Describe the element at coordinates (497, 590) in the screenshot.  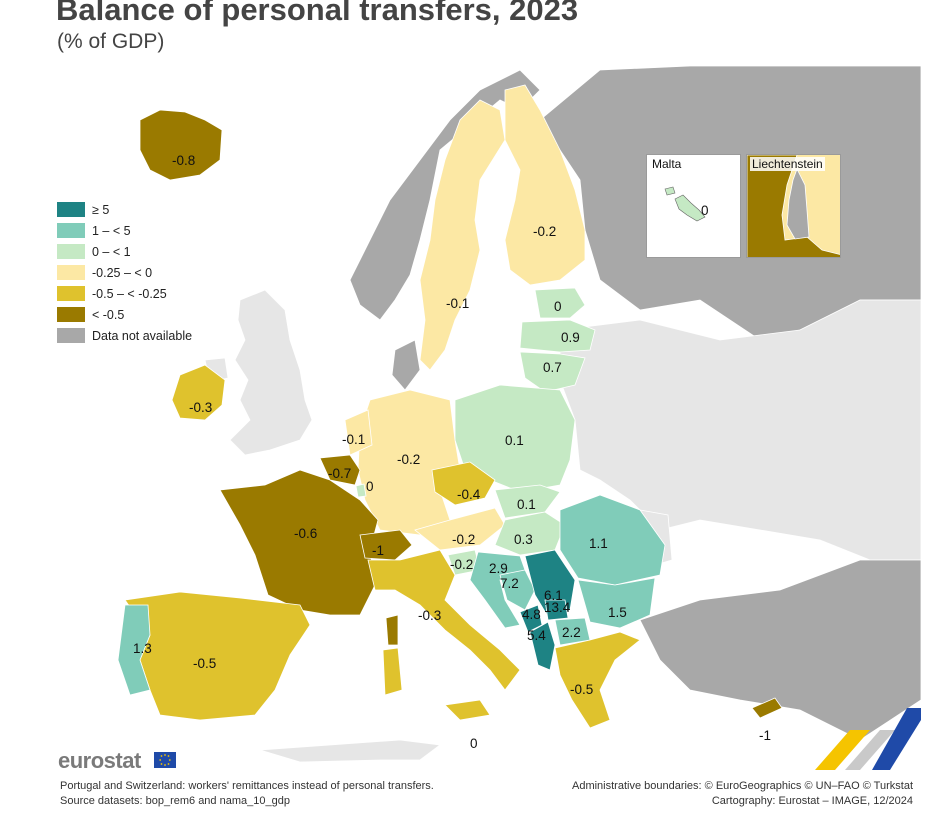
I see `croatia-shape` at that location.